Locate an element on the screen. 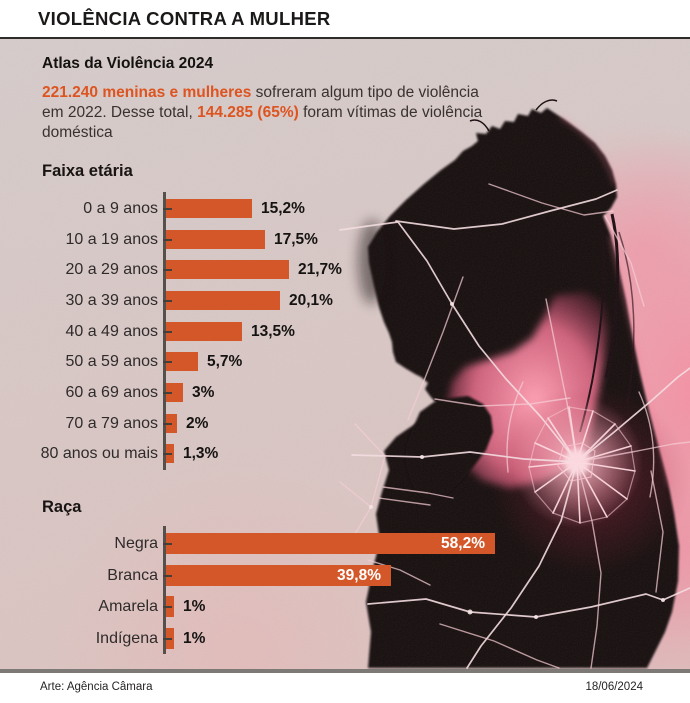 This screenshot has width=690, height=703. art-credit: Arte: Agência Câmara is located at coordinates (96, 687).